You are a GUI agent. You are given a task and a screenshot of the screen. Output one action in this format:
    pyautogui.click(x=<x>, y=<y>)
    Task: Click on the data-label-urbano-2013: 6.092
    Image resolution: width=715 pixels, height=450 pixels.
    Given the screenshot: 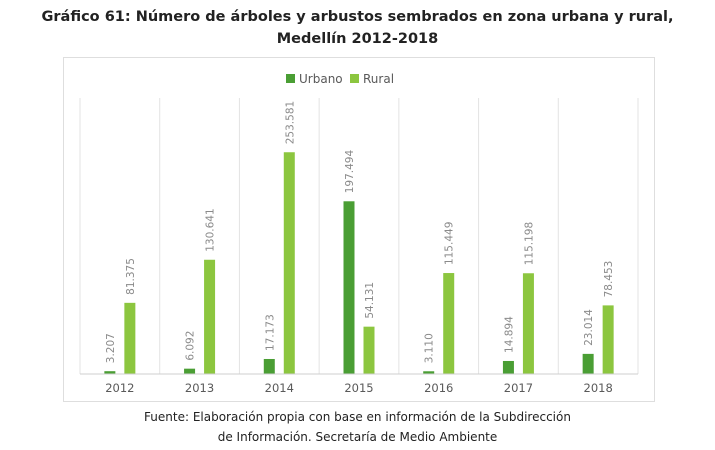 What is the action you would take?
    pyautogui.click(x=191, y=346)
    